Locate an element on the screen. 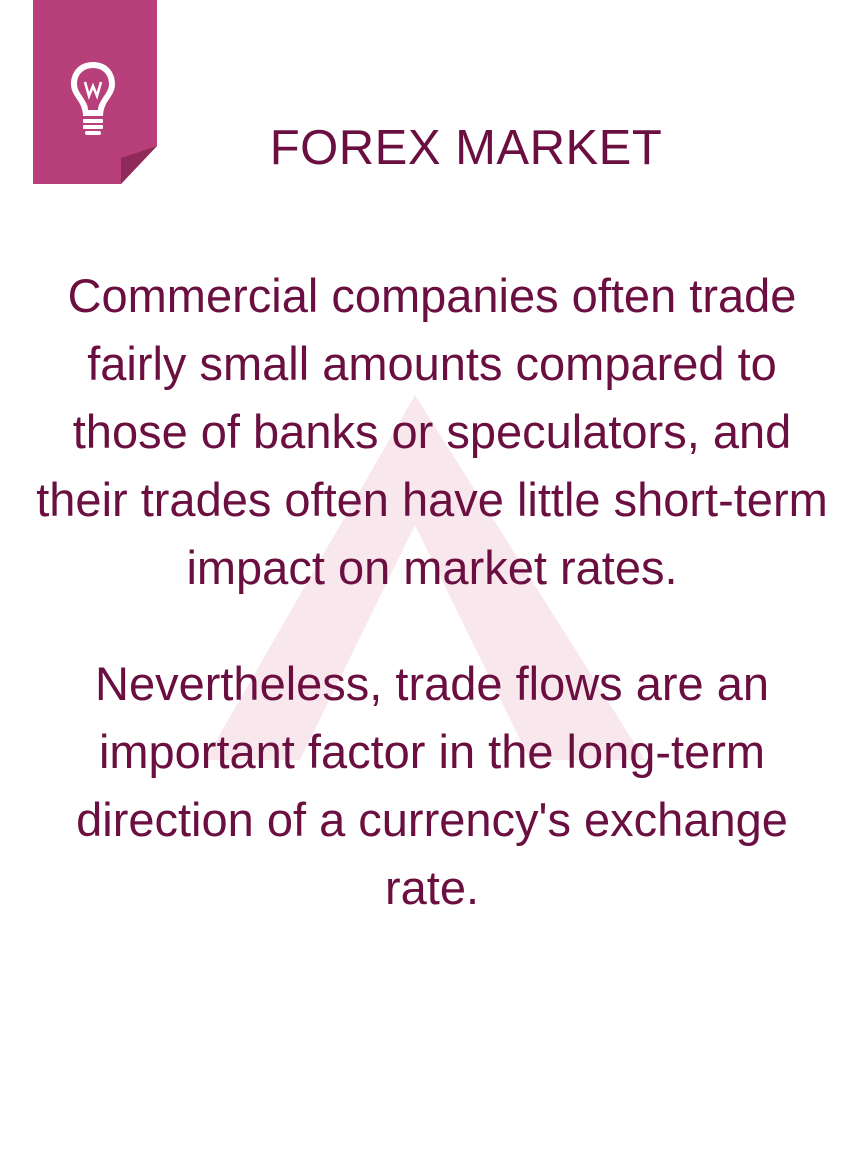 The image size is (864, 1152). page-title: FOREX MARKET is located at coordinates (466, 148).